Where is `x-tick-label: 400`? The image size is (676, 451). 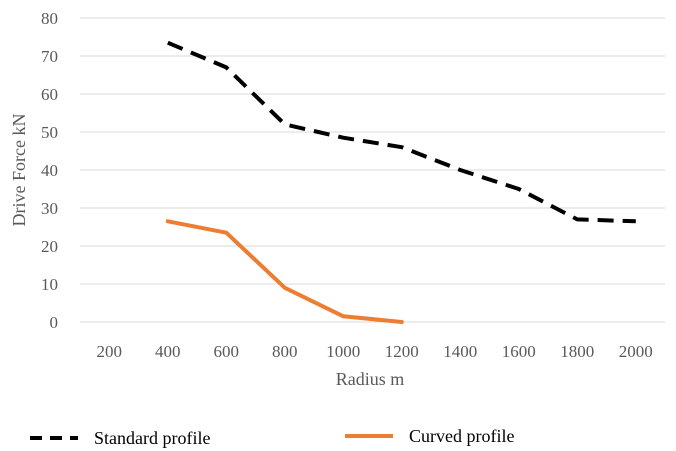 x-tick-label: 400 is located at coordinates (168, 351).